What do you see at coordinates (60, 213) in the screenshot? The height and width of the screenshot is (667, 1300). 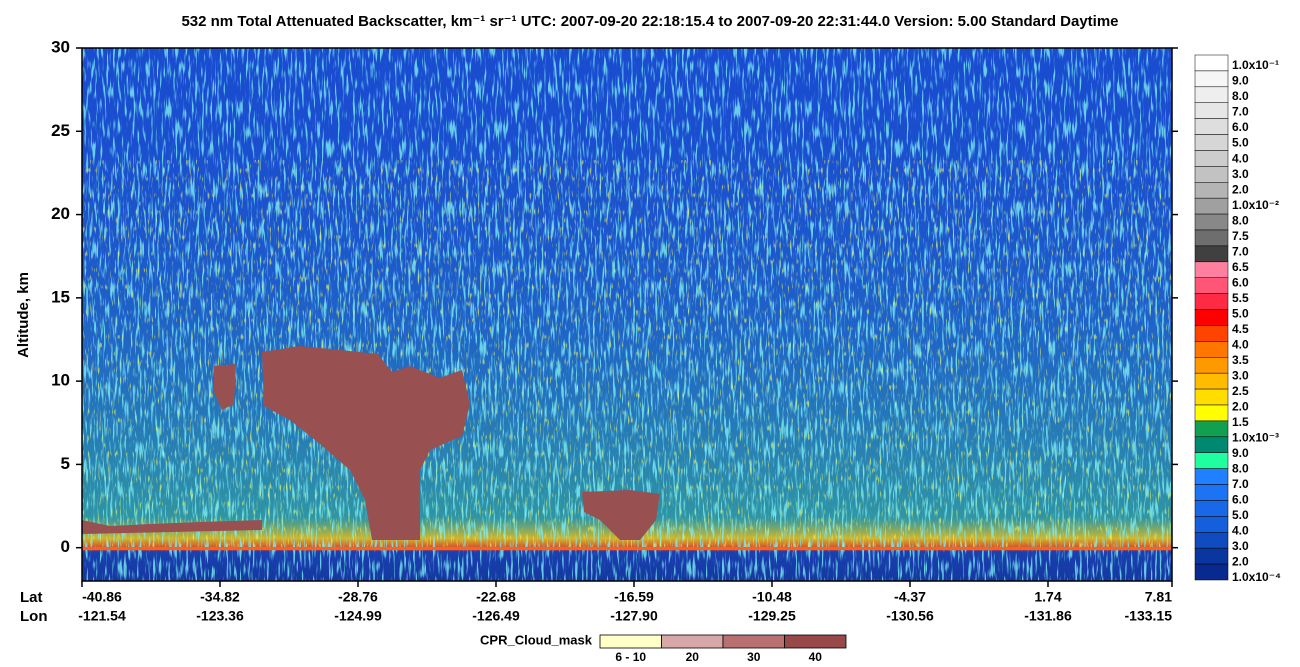 I see `y-tick-label: 20` at bounding box center [60, 213].